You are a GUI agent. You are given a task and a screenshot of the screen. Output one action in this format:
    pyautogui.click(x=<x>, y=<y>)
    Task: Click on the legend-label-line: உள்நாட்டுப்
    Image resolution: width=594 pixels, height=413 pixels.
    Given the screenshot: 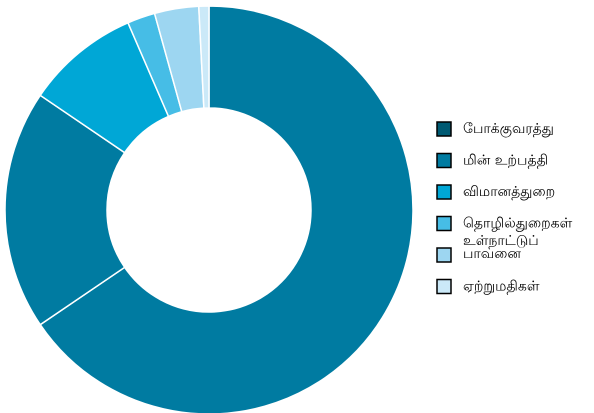 What is the action you would take?
    pyautogui.click(x=501, y=241)
    